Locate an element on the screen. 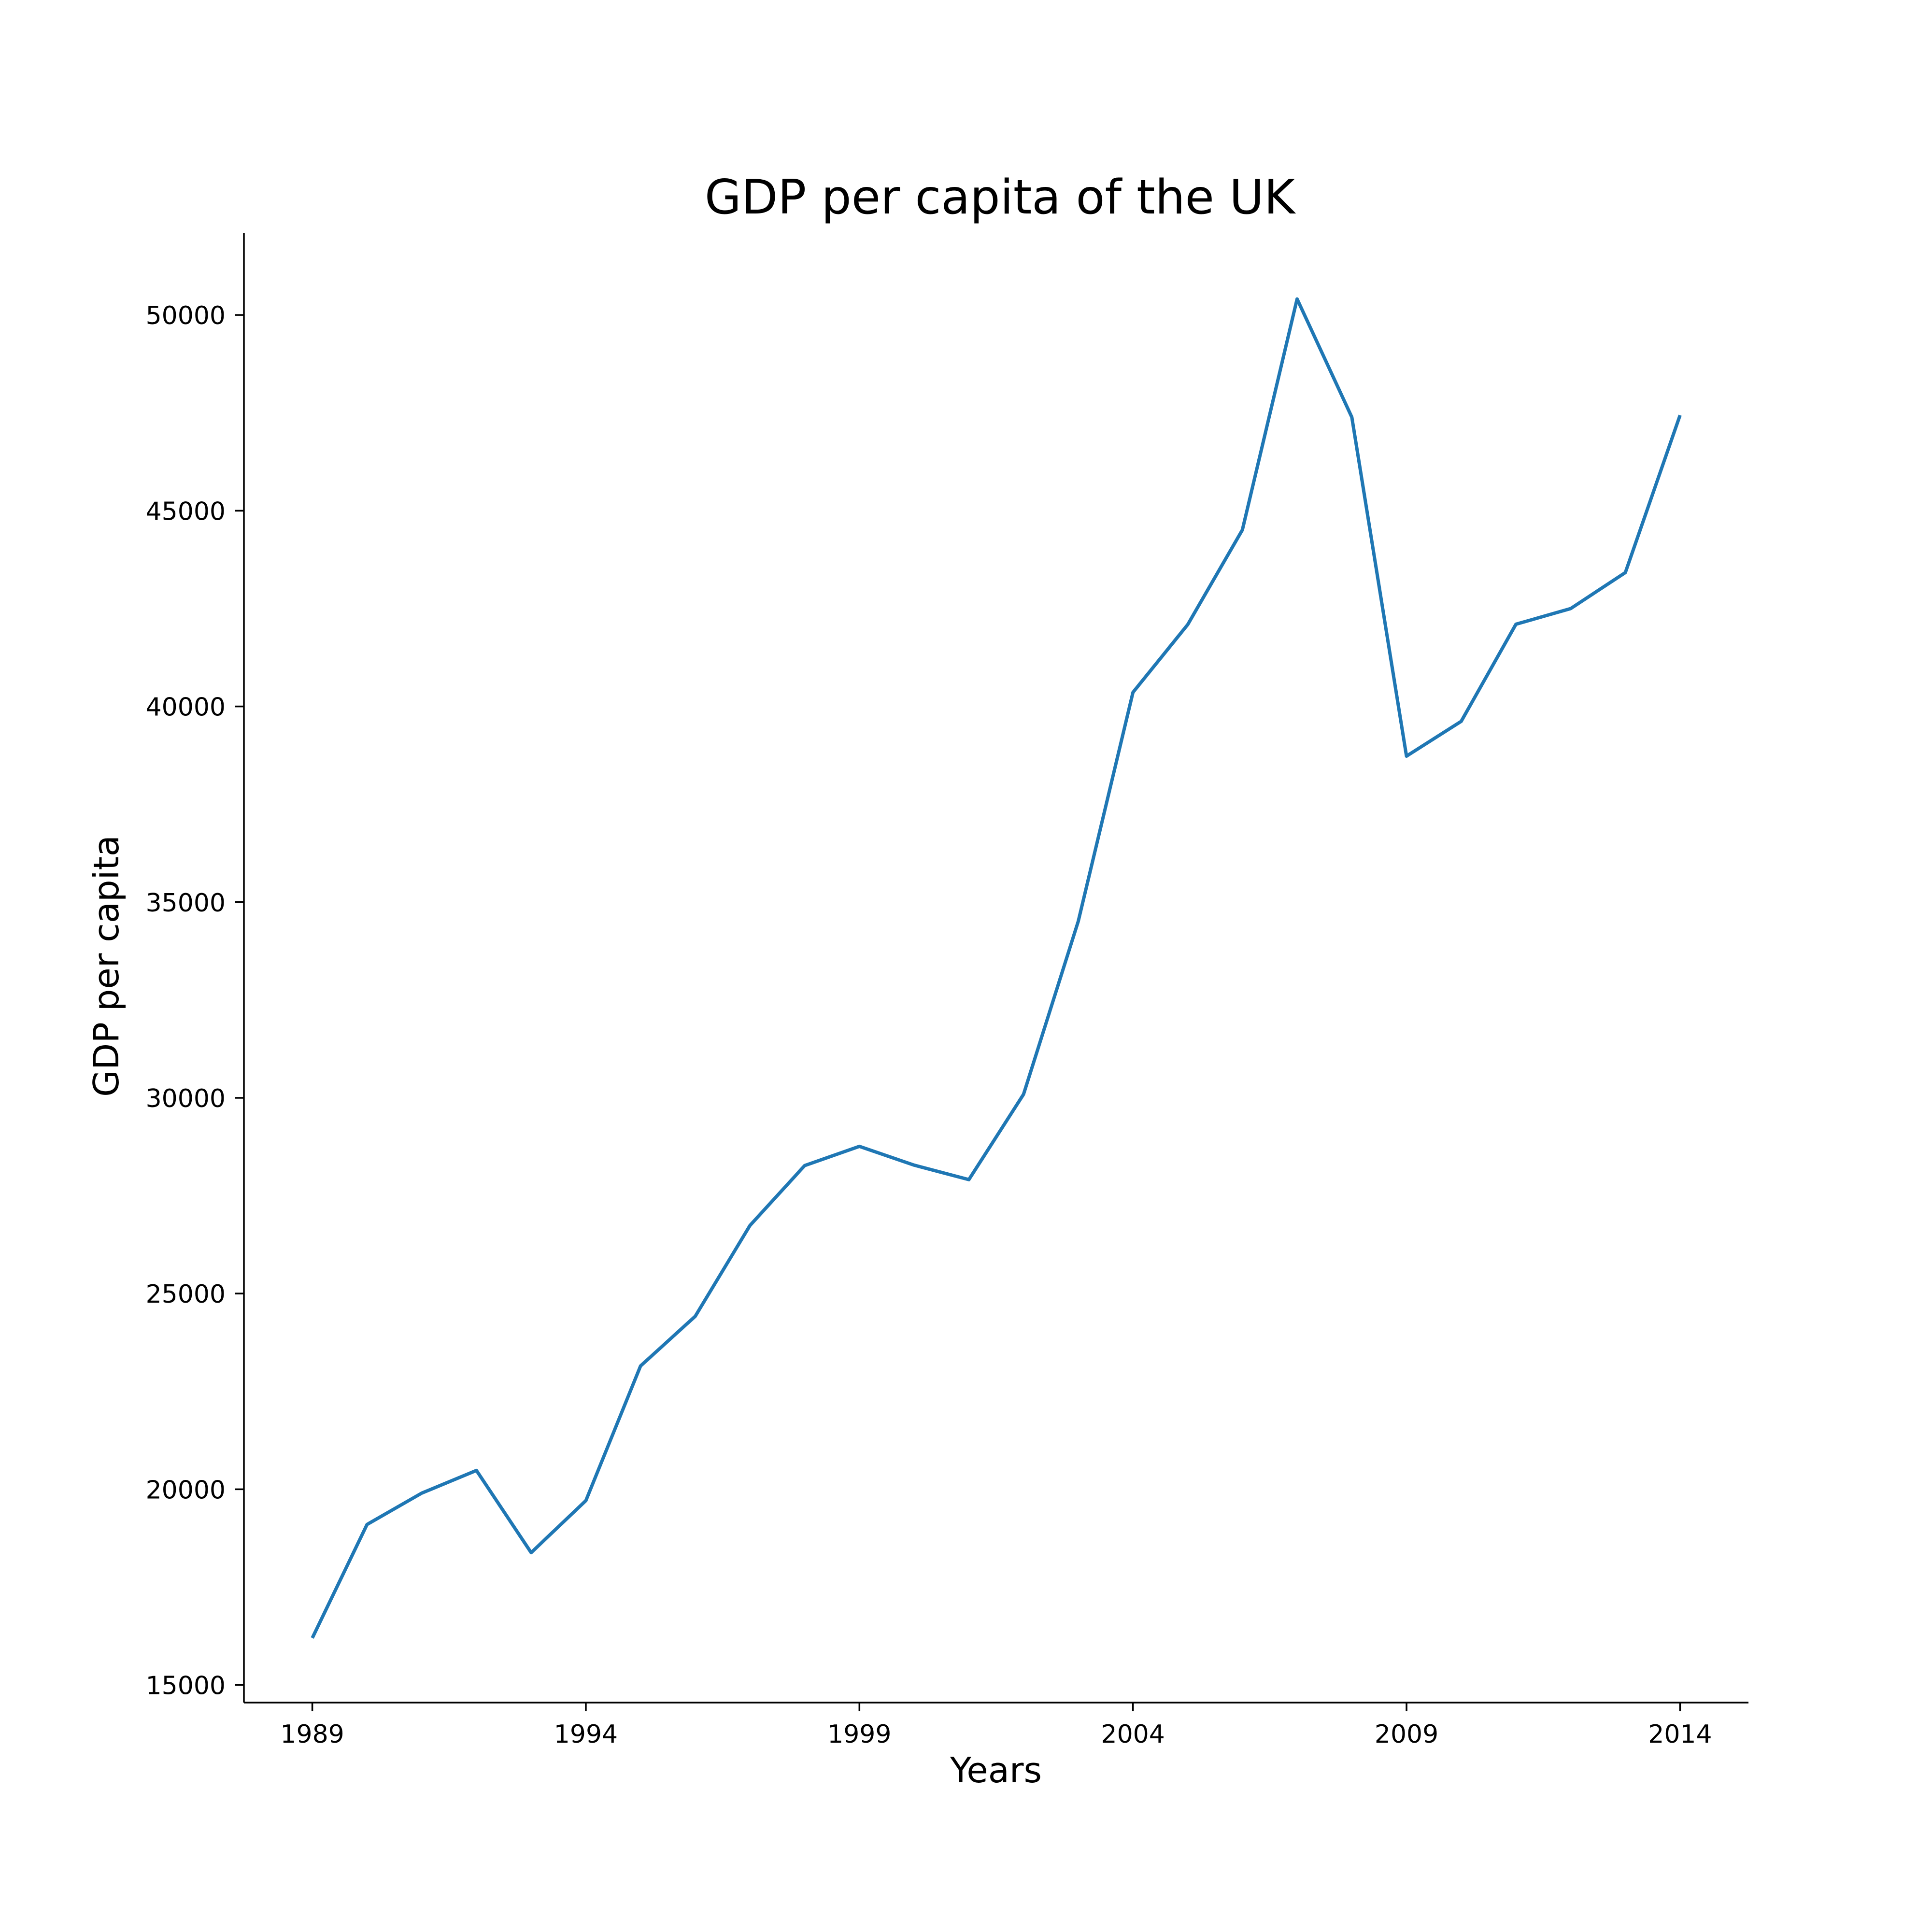  x-axis-ticks: 1989 1994 1999 2004 2009 2014 is located at coordinates (996, 1726).